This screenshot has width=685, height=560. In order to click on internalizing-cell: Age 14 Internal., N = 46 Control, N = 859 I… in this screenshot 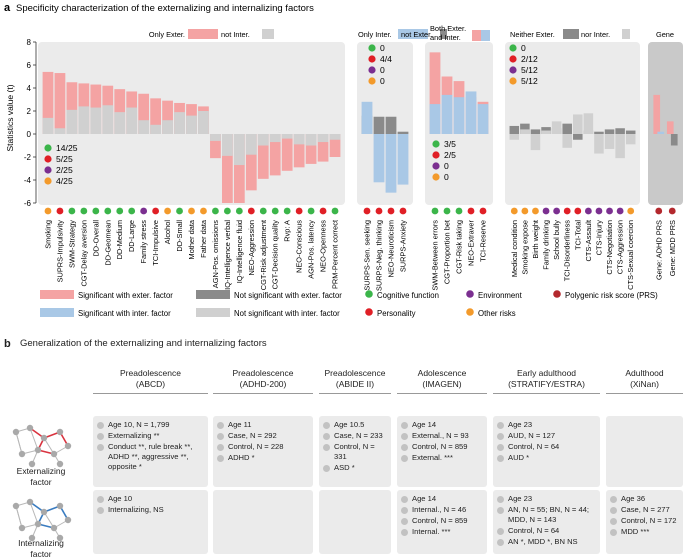, I will do `click(442, 522)`.